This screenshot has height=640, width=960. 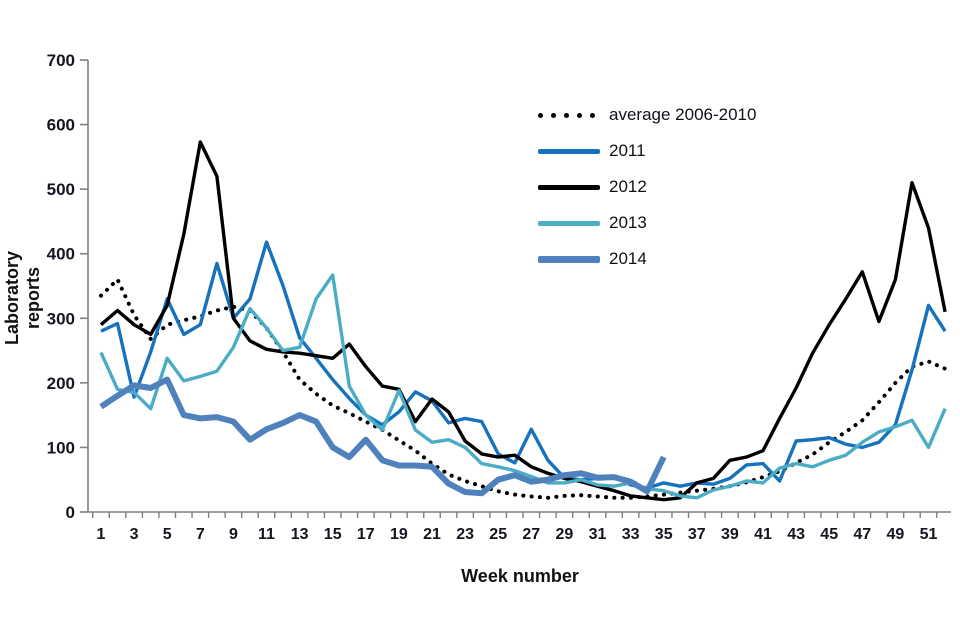 What do you see at coordinates (569, 223) in the screenshot?
I see `legend-swatch-2013-line` at bounding box center [569, 223].